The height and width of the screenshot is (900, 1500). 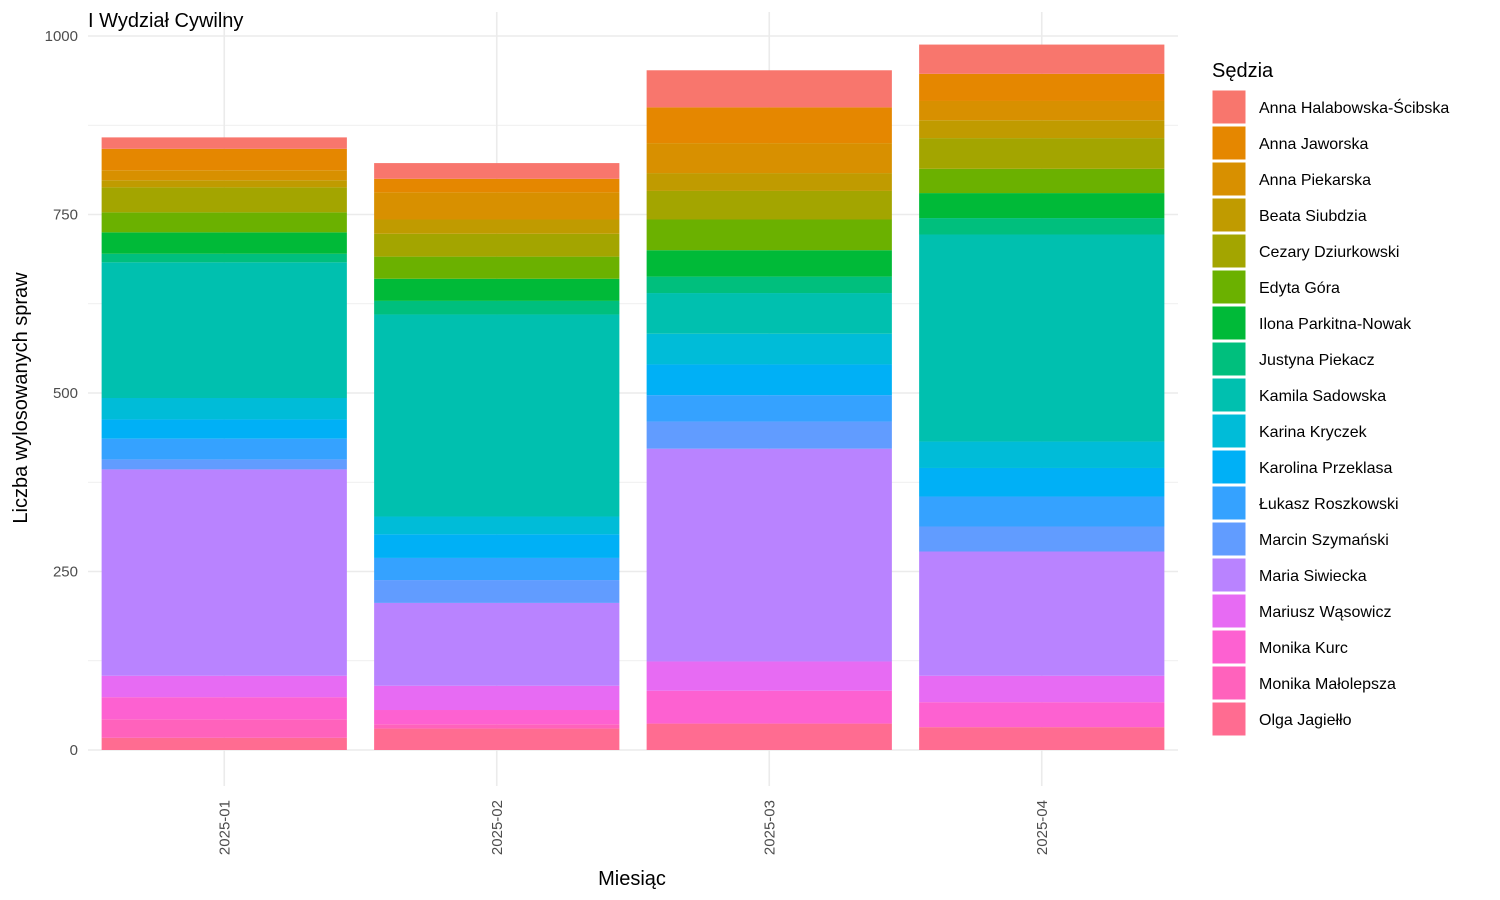 What do you see at coordinates (1322, 396) in the screenshot?
I see `legend-label: Kamila Sadowska` at bounding box center [1322, 396].